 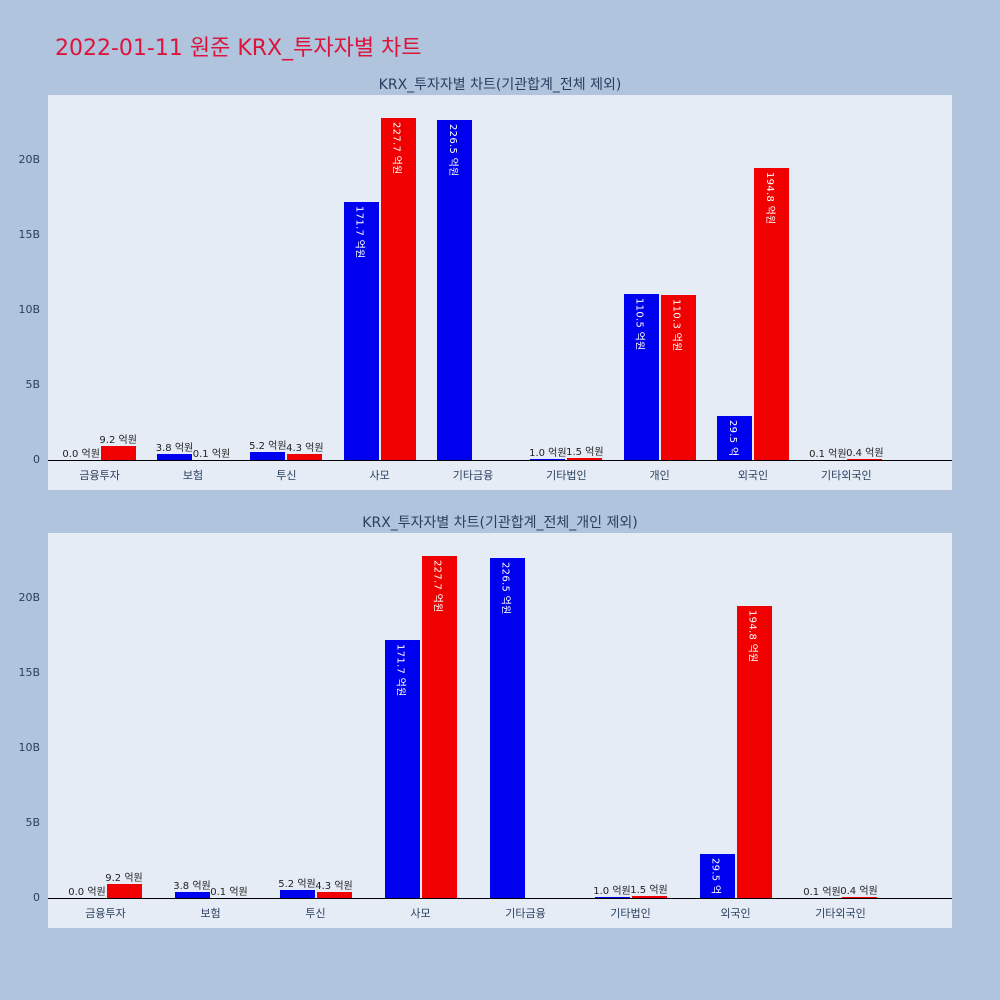 I want to click on x-category-label: 개인, so click(x=659, y=475).